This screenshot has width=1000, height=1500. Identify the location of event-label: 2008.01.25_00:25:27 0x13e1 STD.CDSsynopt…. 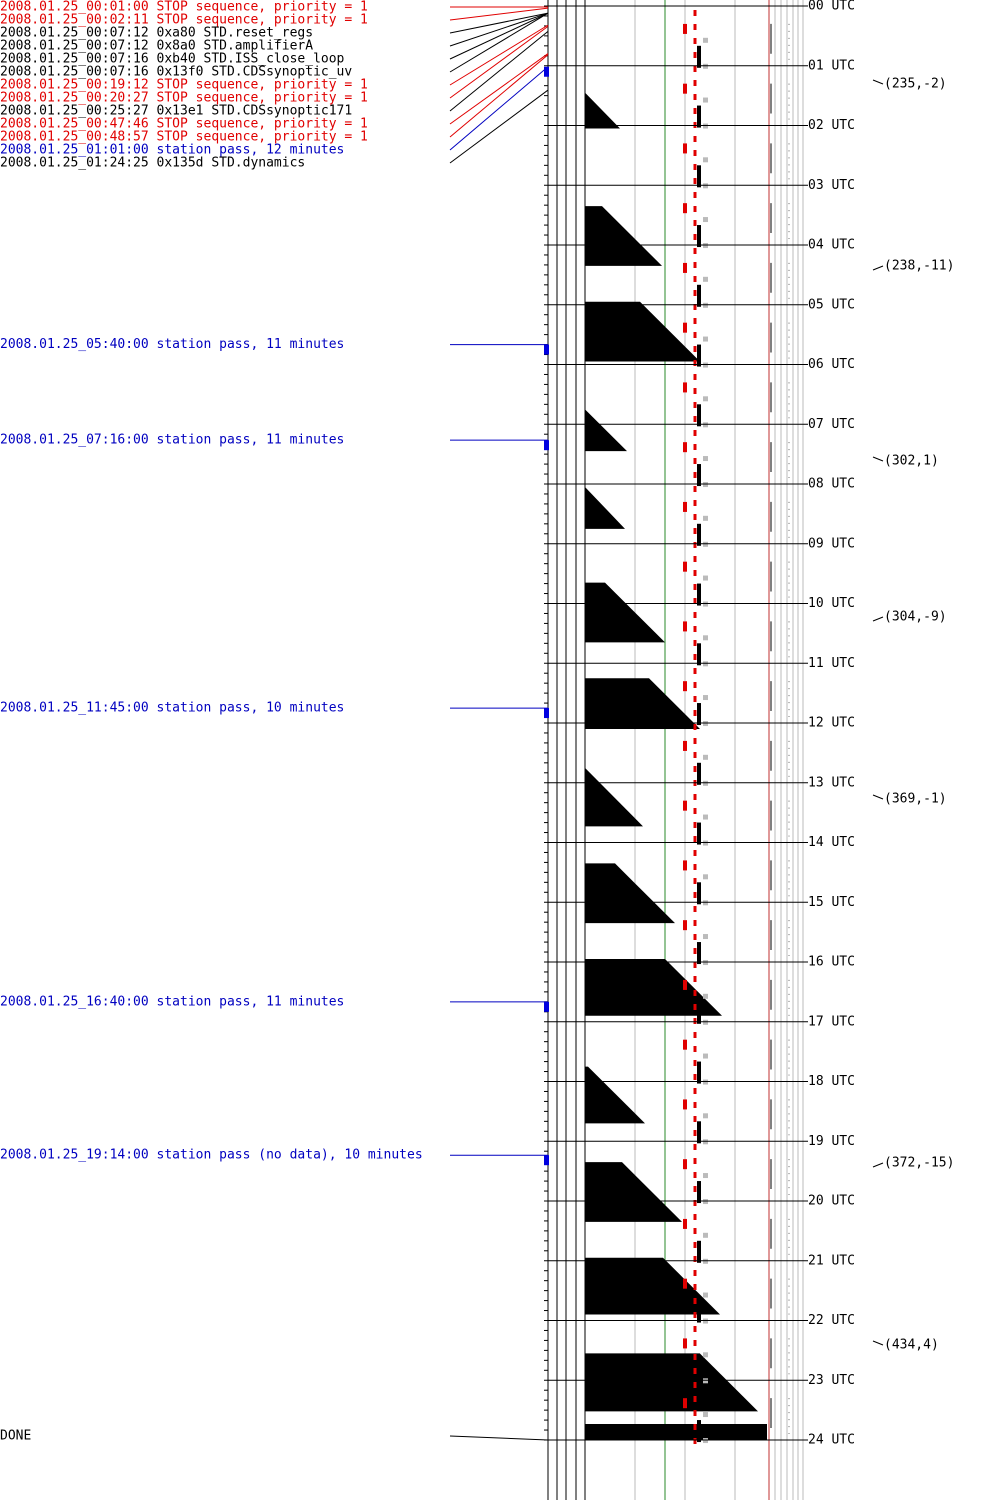
(176, 110).